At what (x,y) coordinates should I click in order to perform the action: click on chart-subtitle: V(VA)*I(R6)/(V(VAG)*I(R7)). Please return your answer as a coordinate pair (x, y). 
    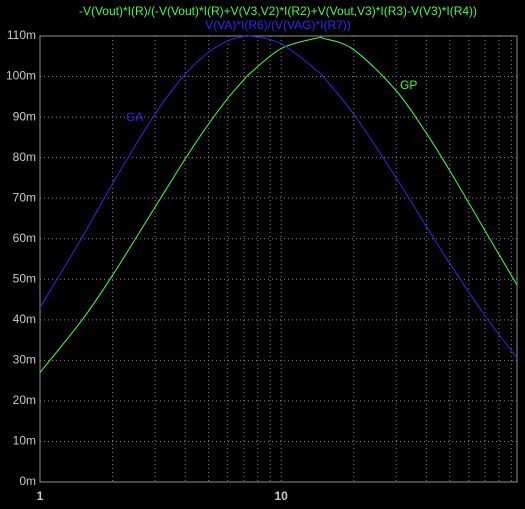
    Looking at the image, I should click on (278, 25).